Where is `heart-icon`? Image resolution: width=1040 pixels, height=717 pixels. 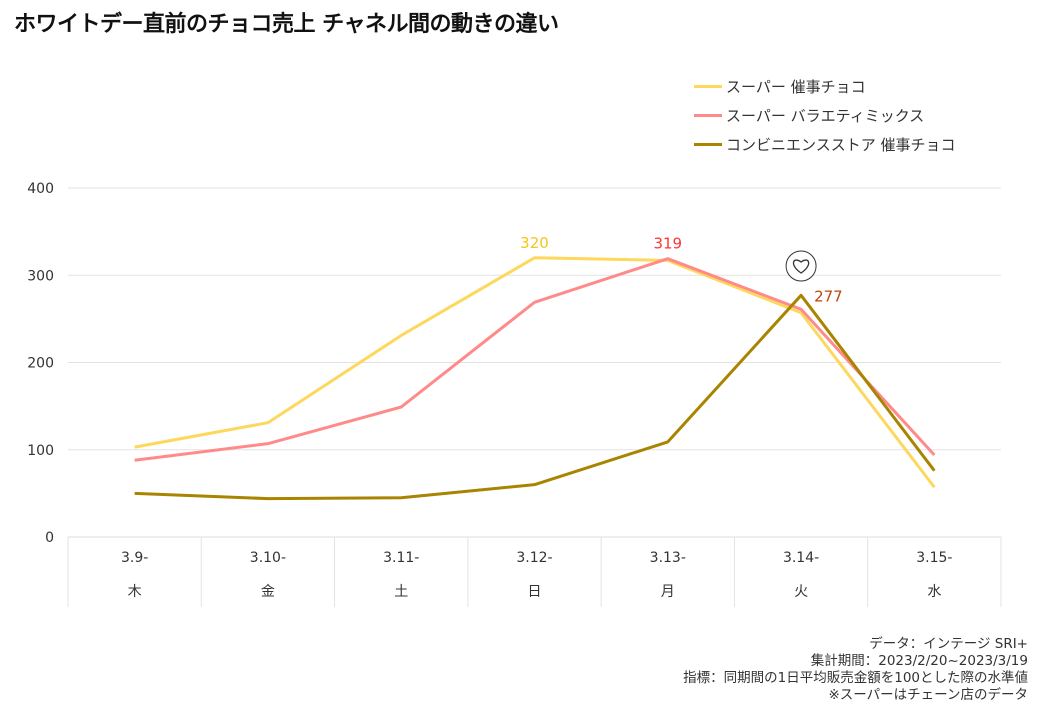 heart-icon is located at coordinates (801, 266).